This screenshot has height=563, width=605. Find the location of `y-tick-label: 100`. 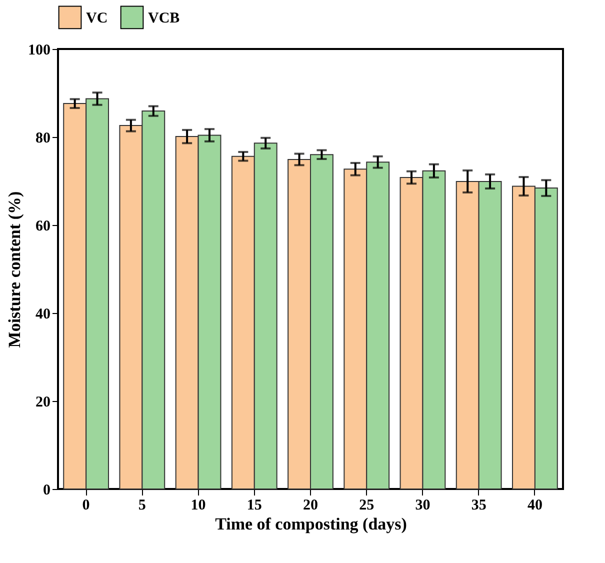

y-tick-label: 100 is located at coordinates (39, 50).